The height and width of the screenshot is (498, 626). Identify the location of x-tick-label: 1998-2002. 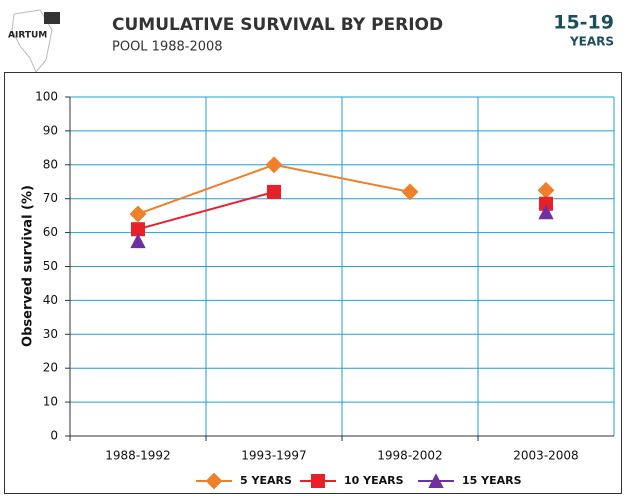
(409, 456).